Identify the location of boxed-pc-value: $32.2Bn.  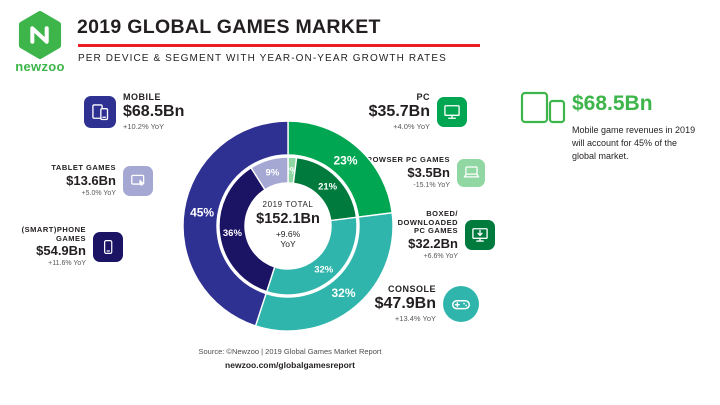
(433, 243).